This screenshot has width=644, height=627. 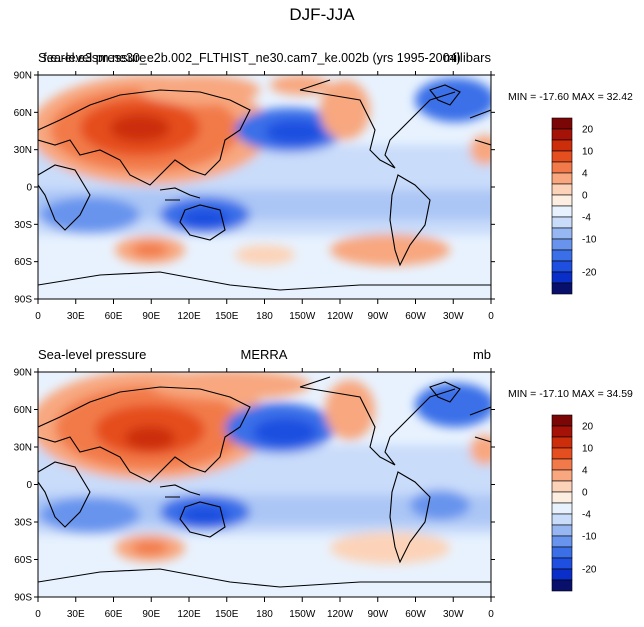 I want to click on x-tick-label-top-9: 90W, so click(x=377, y=316).